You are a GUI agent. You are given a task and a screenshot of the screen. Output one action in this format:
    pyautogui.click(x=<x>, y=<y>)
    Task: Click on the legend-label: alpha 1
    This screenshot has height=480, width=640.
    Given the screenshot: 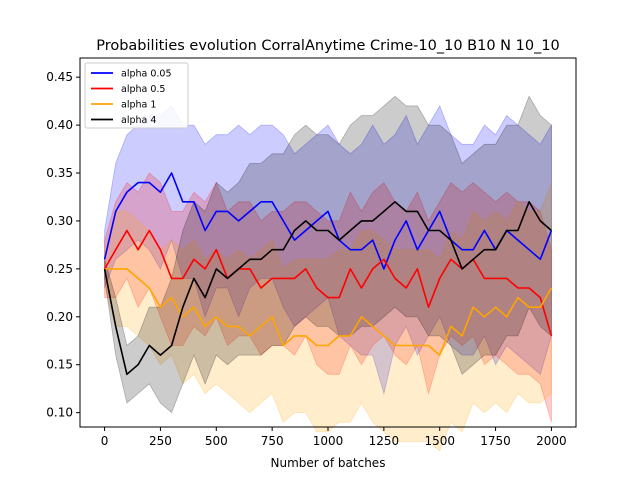 What is the action you would take?
    pyautogui.click(x=138, y=105)
    